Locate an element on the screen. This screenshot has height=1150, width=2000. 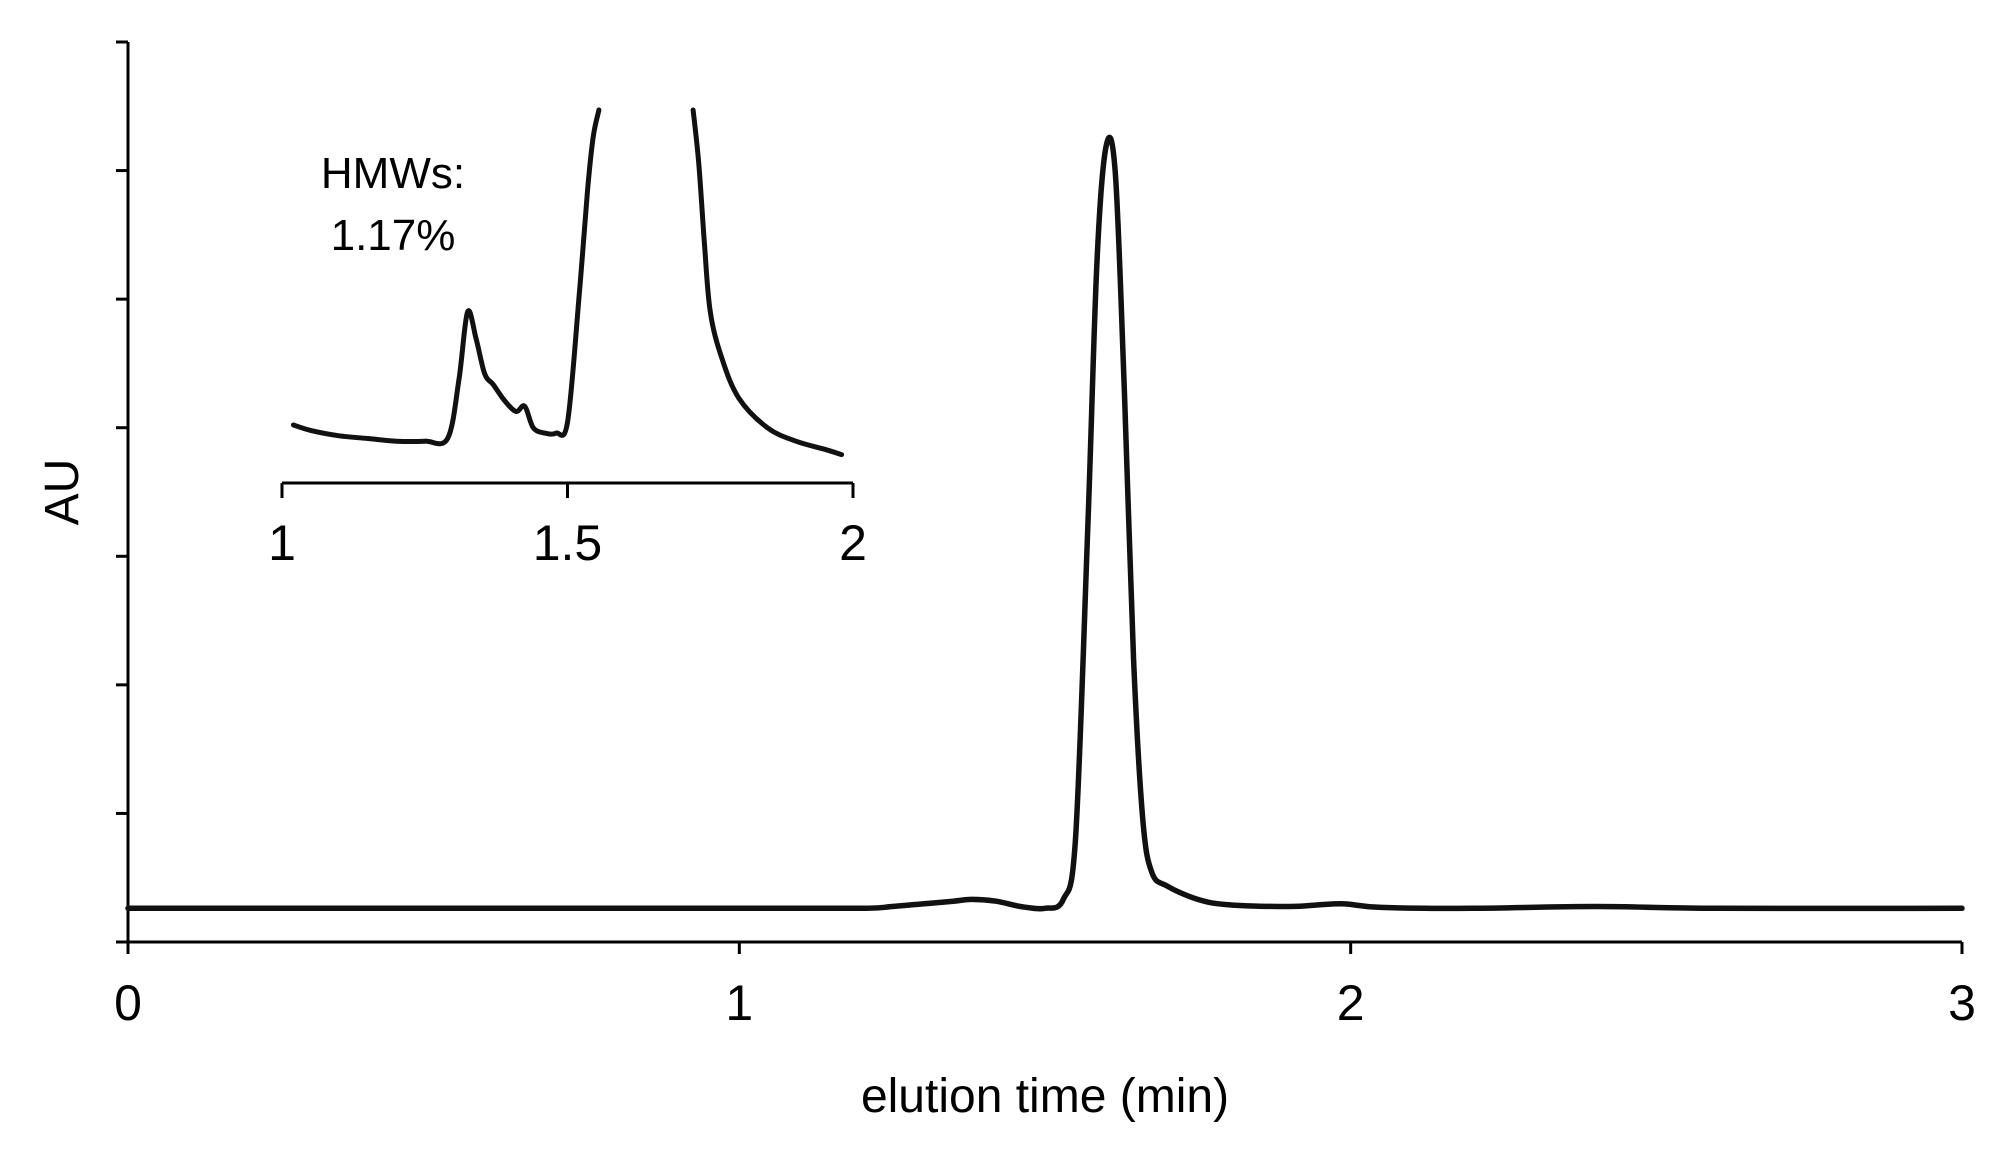
inset-chart: 1 1.5 2 HMWs: 1.17% is located at coordinates (567, 339).